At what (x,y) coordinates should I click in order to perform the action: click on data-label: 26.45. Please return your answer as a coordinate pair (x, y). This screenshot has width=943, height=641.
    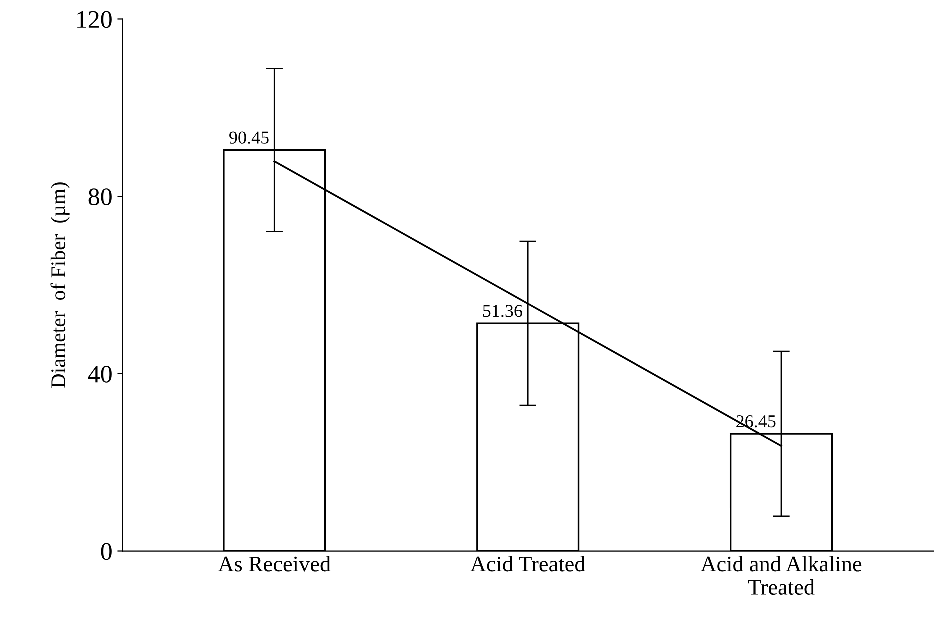
    Looking at the image, I should click on (756, 422).